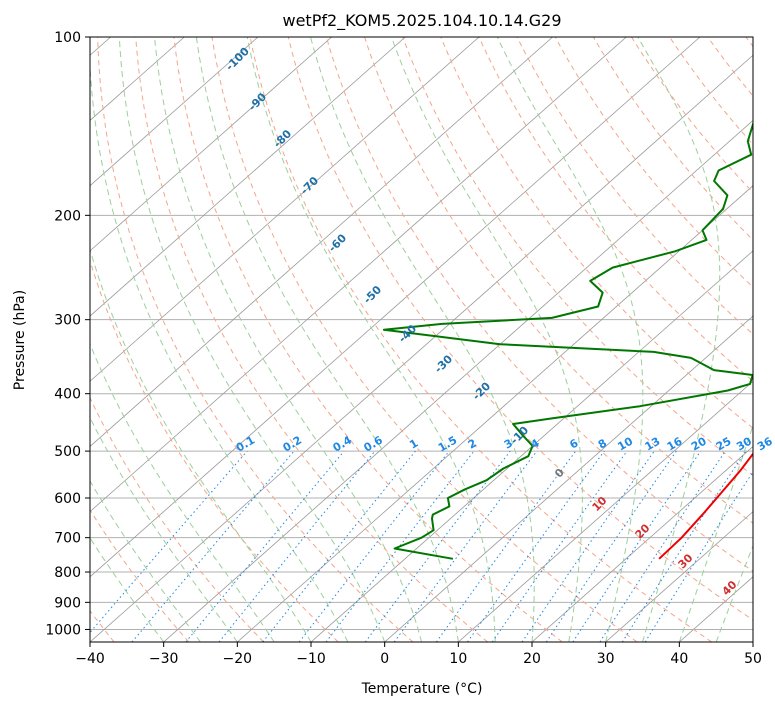  Describe the element at coordinates (67, 539) in the screenshot. I see `y-tick-label: 700` at that location.